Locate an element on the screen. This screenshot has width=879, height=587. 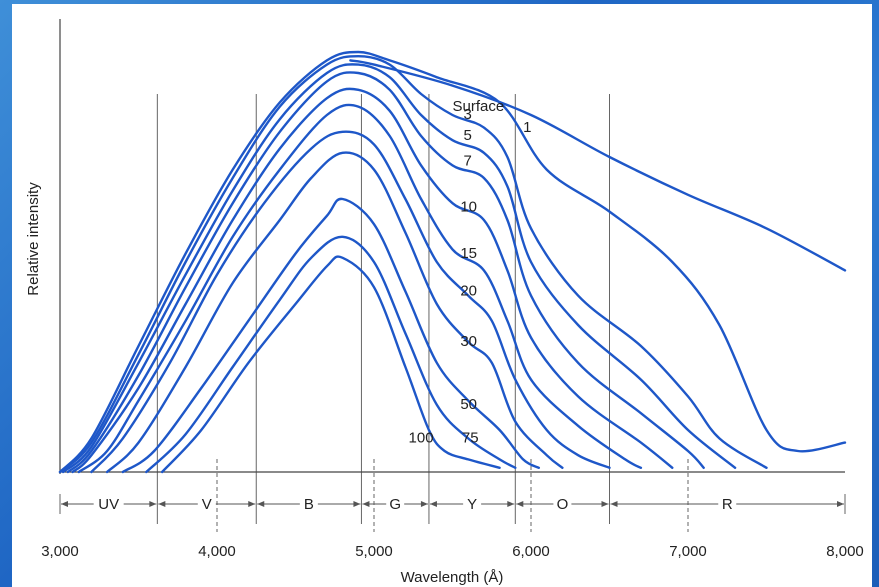
band-v: V is located at coordinates (207, 504).